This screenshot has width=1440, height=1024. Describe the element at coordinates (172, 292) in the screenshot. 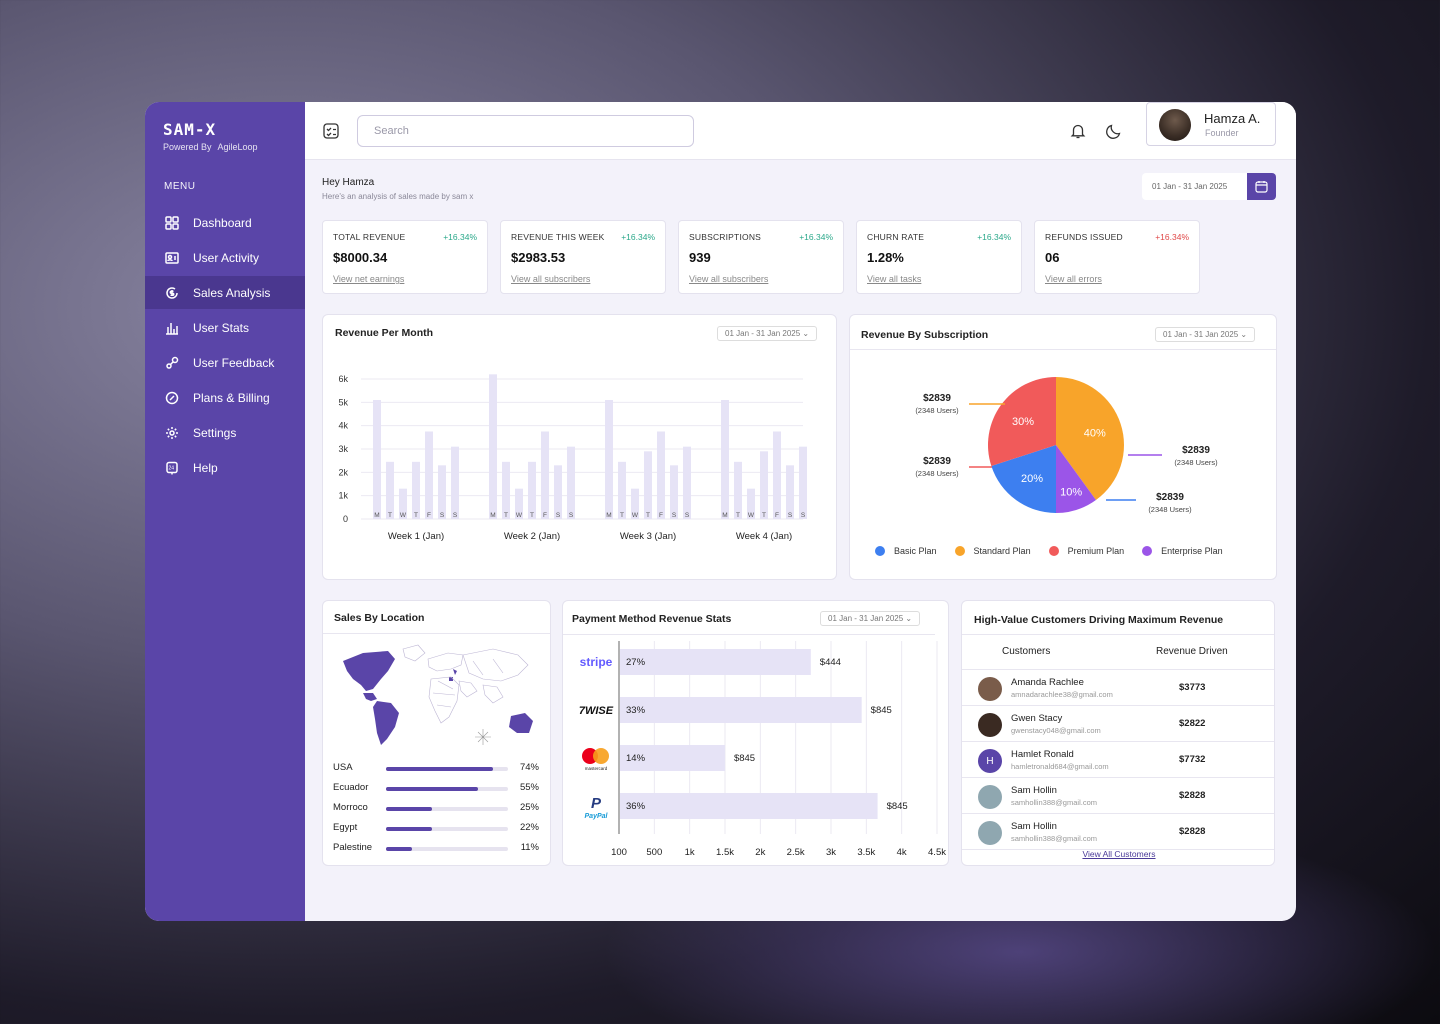

I see `dollar-refresh-icon` at that location.